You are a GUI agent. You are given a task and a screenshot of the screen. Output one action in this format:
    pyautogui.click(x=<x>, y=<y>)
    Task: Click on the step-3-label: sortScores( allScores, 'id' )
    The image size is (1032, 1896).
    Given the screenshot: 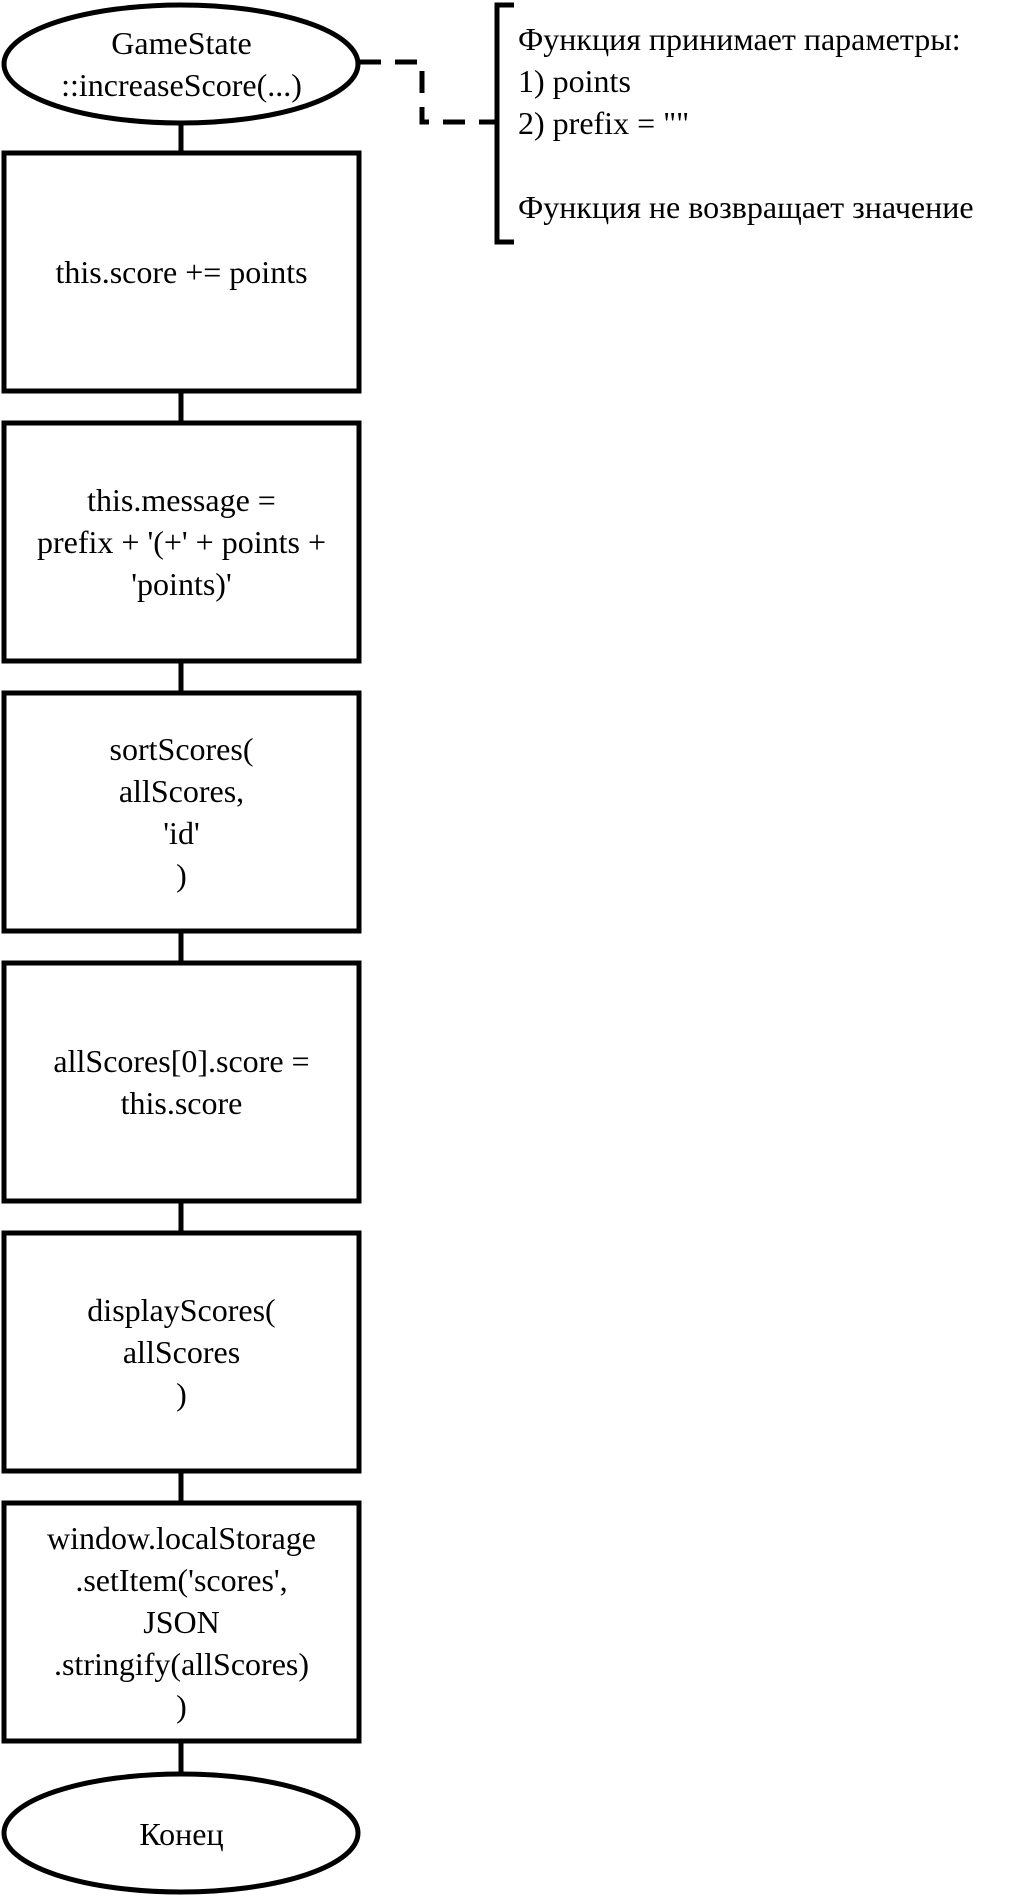 What is the action you would take?
    pyautogui.click(x=181, y=812)
    